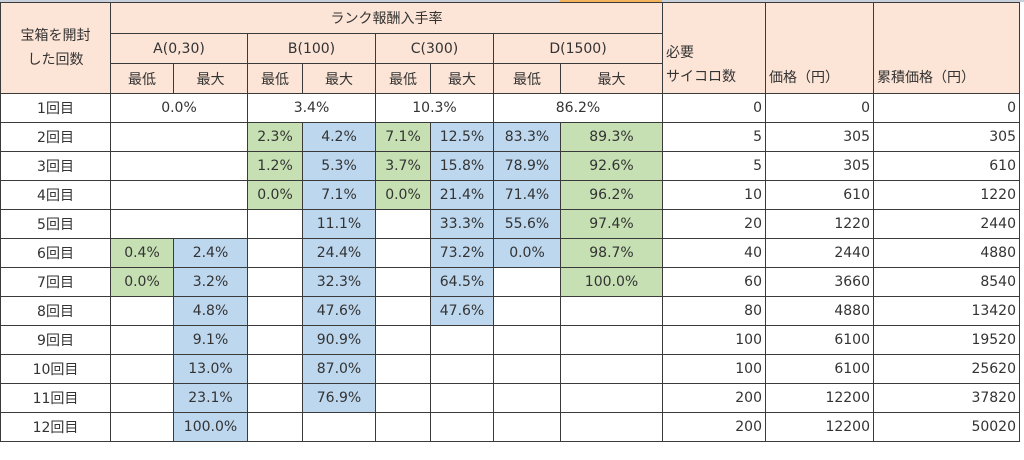  I want to click on b-max, so click(339, 427).